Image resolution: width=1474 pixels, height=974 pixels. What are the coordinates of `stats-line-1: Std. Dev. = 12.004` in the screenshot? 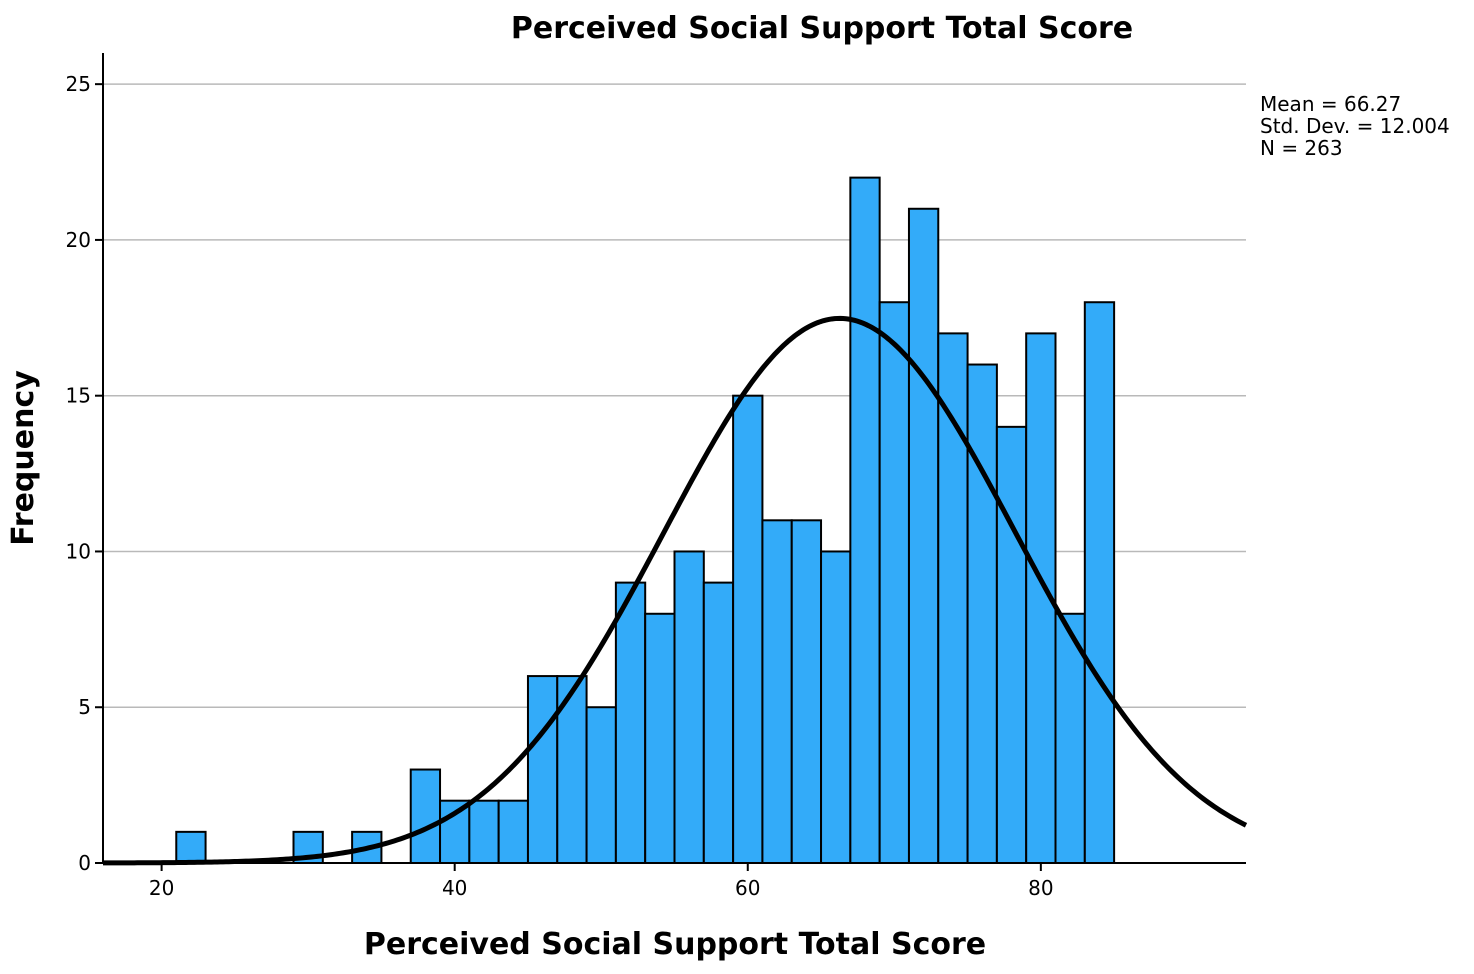 It's located at (1355, 126).